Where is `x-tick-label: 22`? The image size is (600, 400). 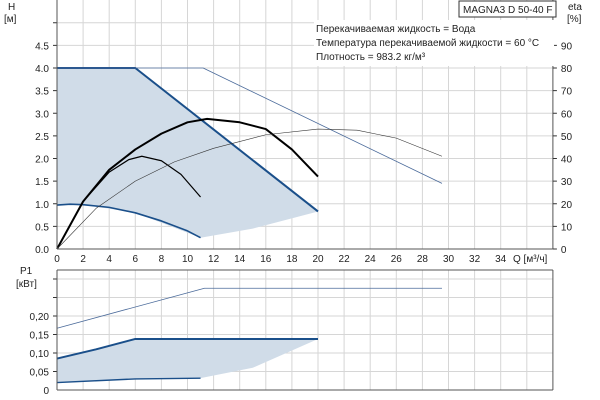 x-tick-label: 22 is located at coordinates (345, 259).